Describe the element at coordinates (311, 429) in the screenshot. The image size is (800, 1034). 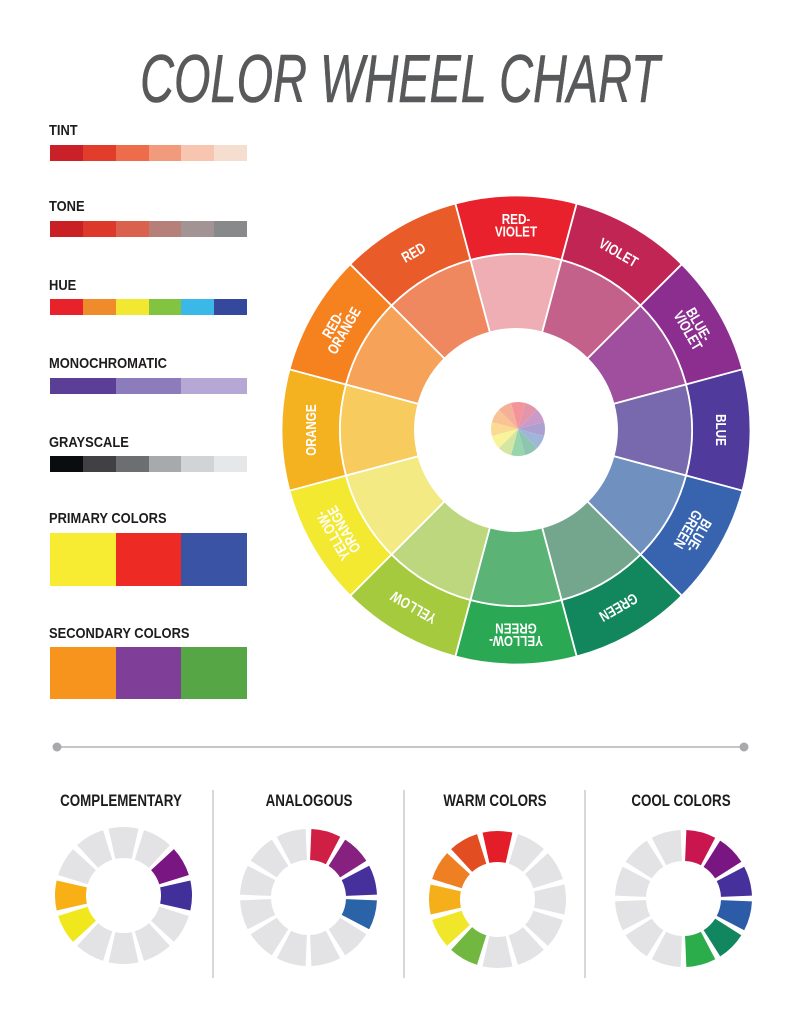
I see `svg-text: ORANGE` at that location.